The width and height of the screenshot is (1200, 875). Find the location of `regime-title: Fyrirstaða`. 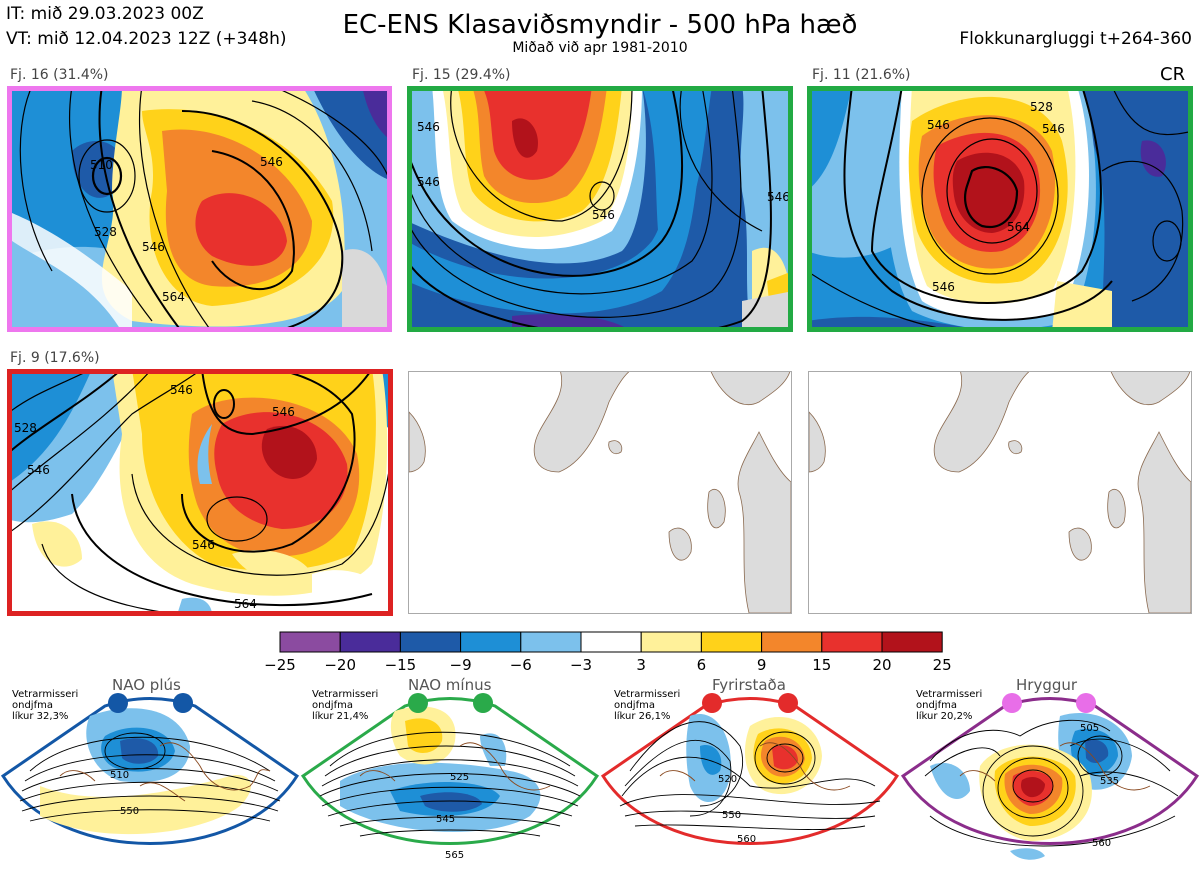

regime-title: Fyrirstaða is located at coordinates (749, 685).